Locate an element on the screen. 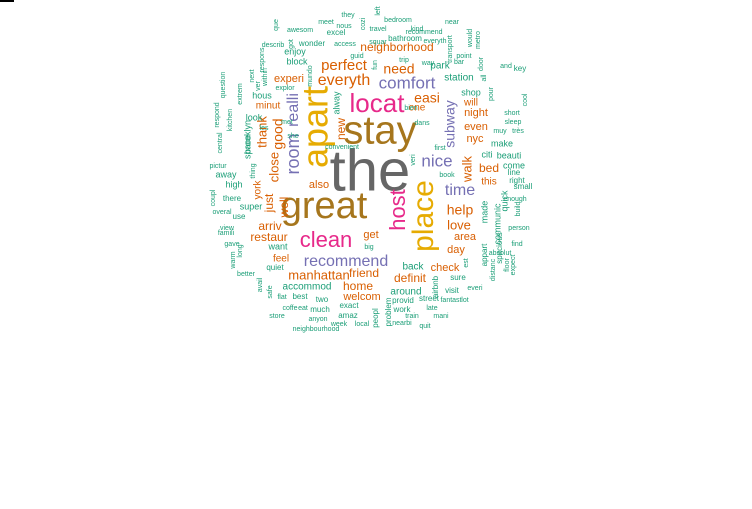  cloud-word: well is located at coordinates (284, 208).